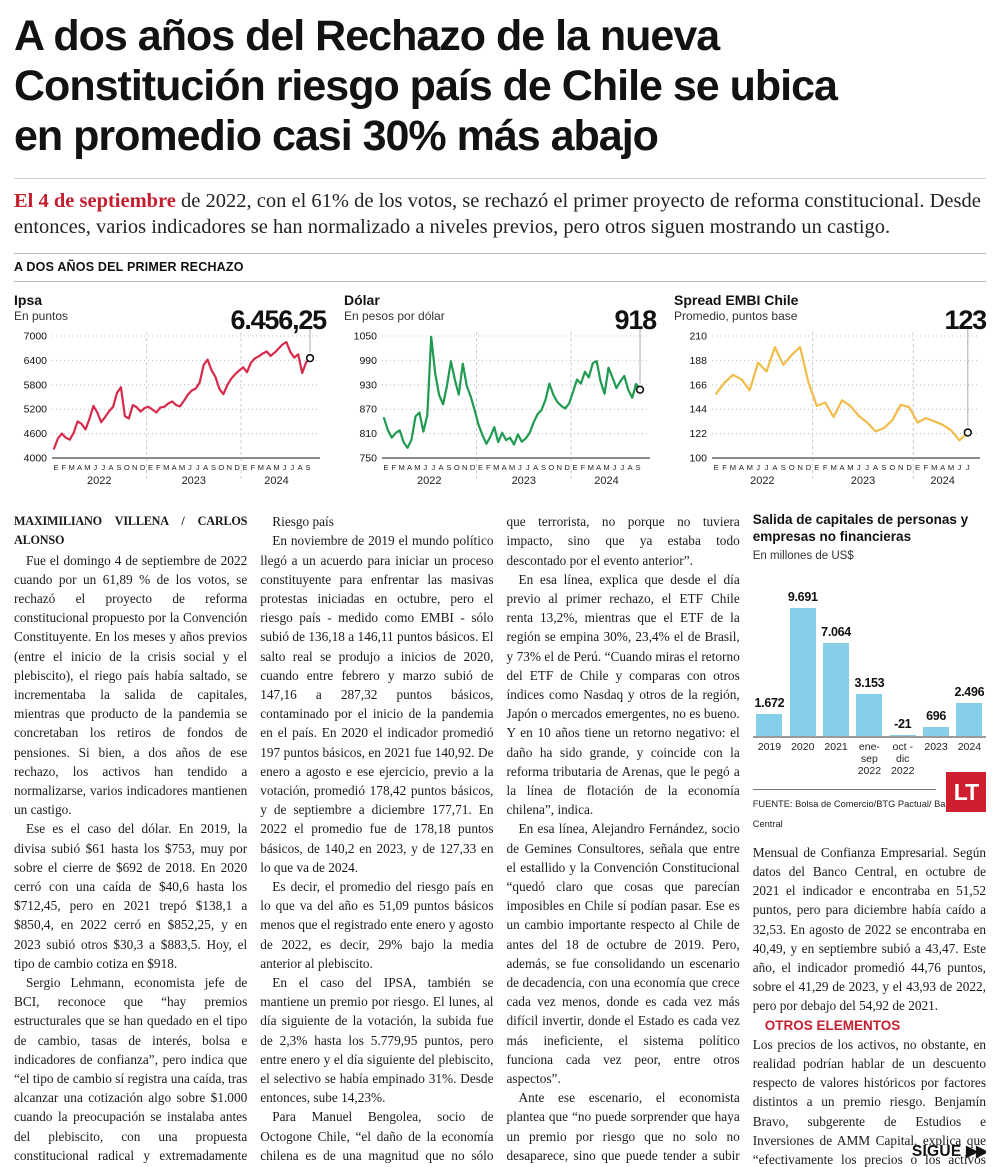 The height and width of the screenshot is (1167, 1000). I want to click on byline: MAXIMILIANO VILLENA / CARLOS ALONSO, so click(130, 531).